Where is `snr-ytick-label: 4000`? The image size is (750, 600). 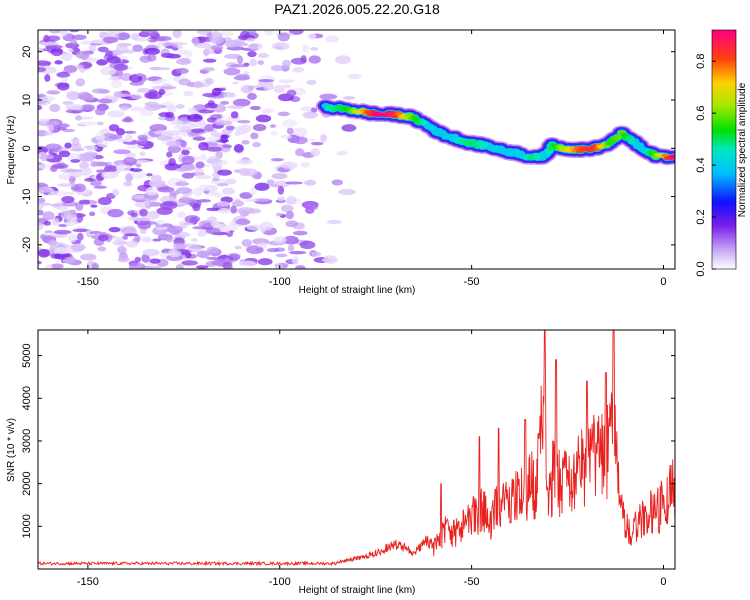
snr-ytick-label: 4000 is located at coordinates (27, 398).